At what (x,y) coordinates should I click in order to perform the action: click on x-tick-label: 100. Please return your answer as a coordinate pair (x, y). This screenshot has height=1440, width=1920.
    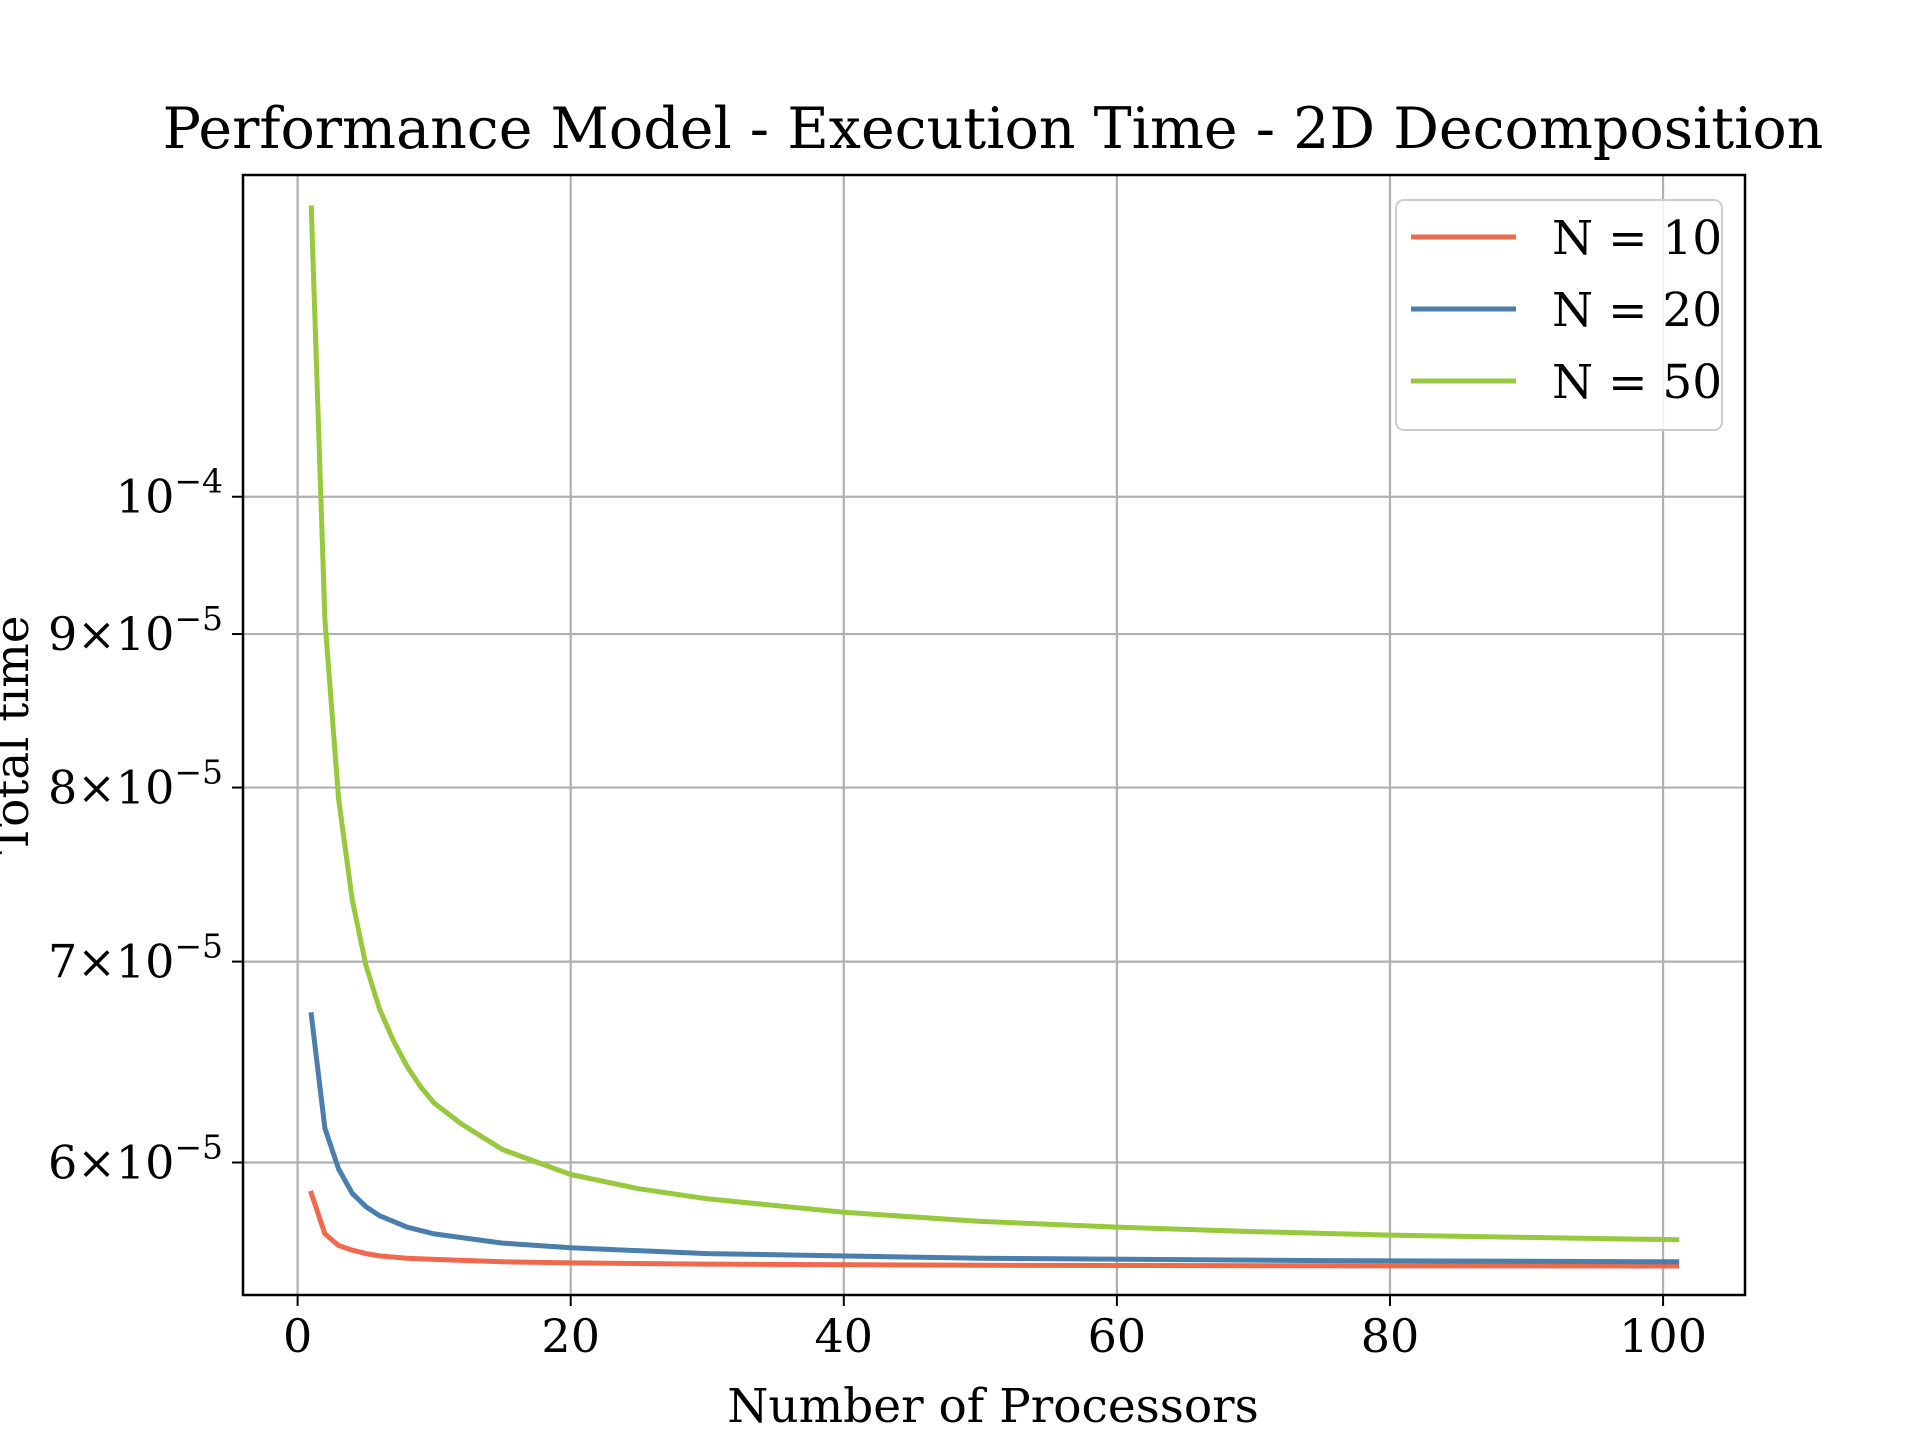
    Looking at the image, I should click on (1663, 1336).